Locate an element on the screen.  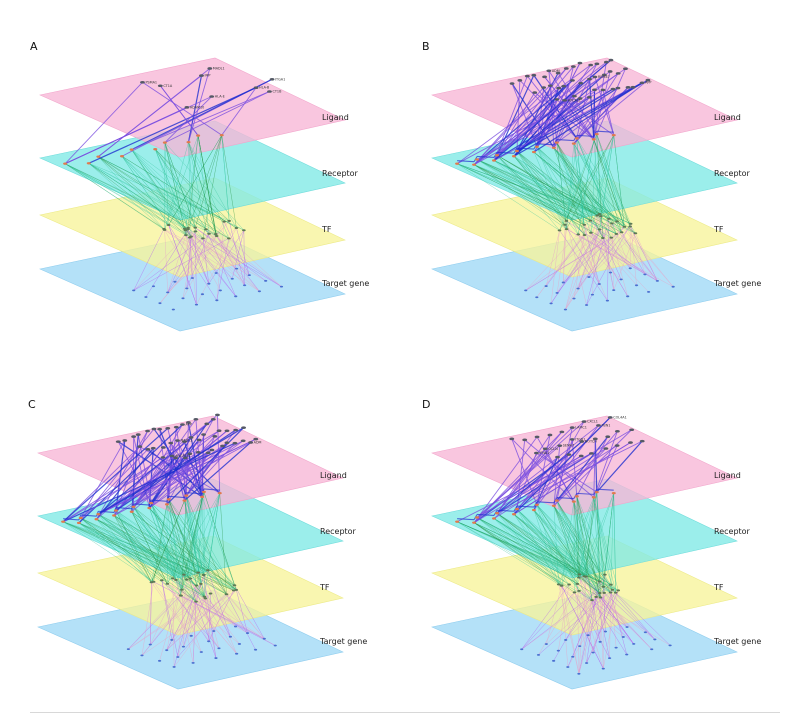
network-nodes: HPCAL1 ADM RBM47 APP is located at coordinates (565, 184).